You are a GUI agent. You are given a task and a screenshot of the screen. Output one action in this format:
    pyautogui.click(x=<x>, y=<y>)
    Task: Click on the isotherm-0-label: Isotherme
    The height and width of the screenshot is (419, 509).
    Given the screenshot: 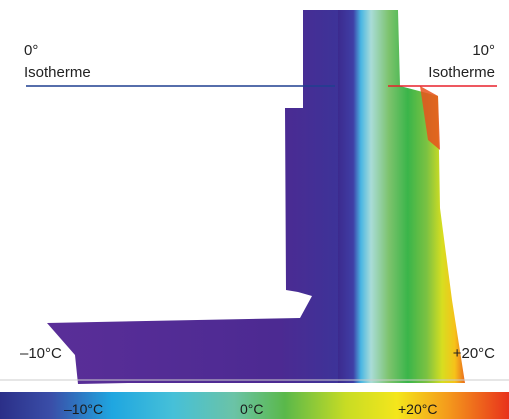 What is the action you would take?
    pyautogui.click(x=57, y=72)
    